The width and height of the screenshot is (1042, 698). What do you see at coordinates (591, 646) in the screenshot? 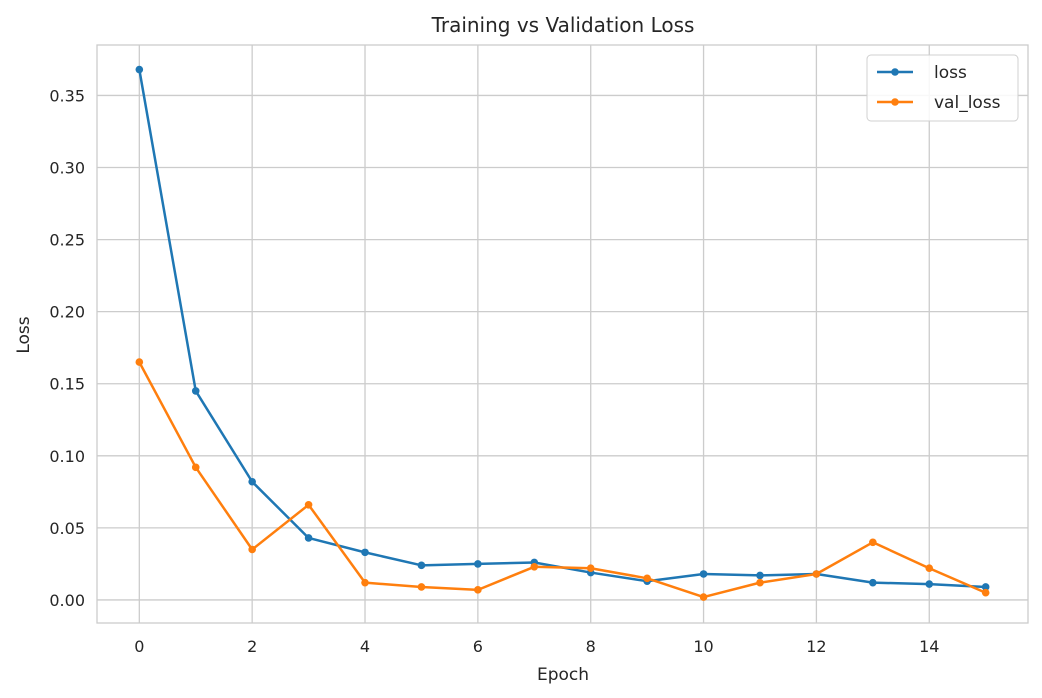
I see `x-tick-label: 8` at bounding box center [591, 646].